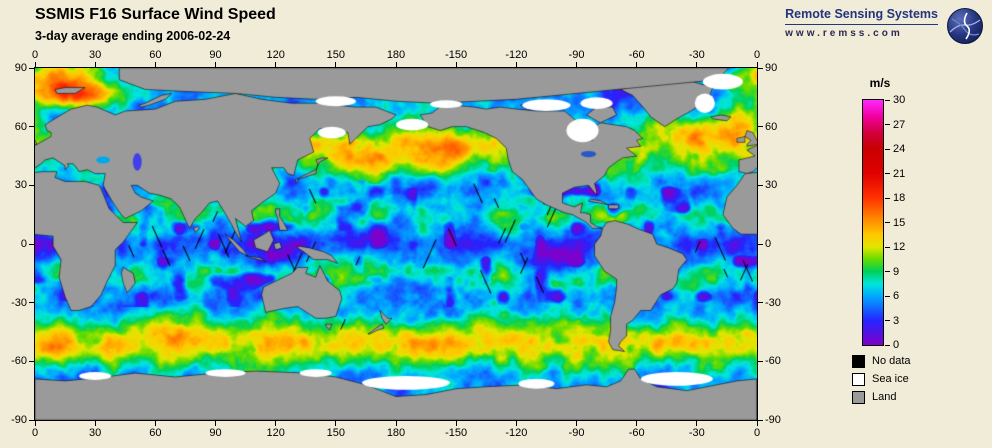  Describe the element at coordinates (215, 55) in the screenshot. I see `lon-tick-label-top: 90` at that location.